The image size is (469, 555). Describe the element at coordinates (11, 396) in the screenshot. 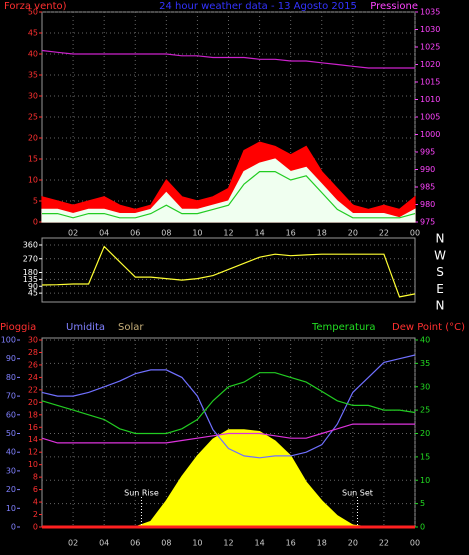

I see `y-tick-label: 70` at that location.